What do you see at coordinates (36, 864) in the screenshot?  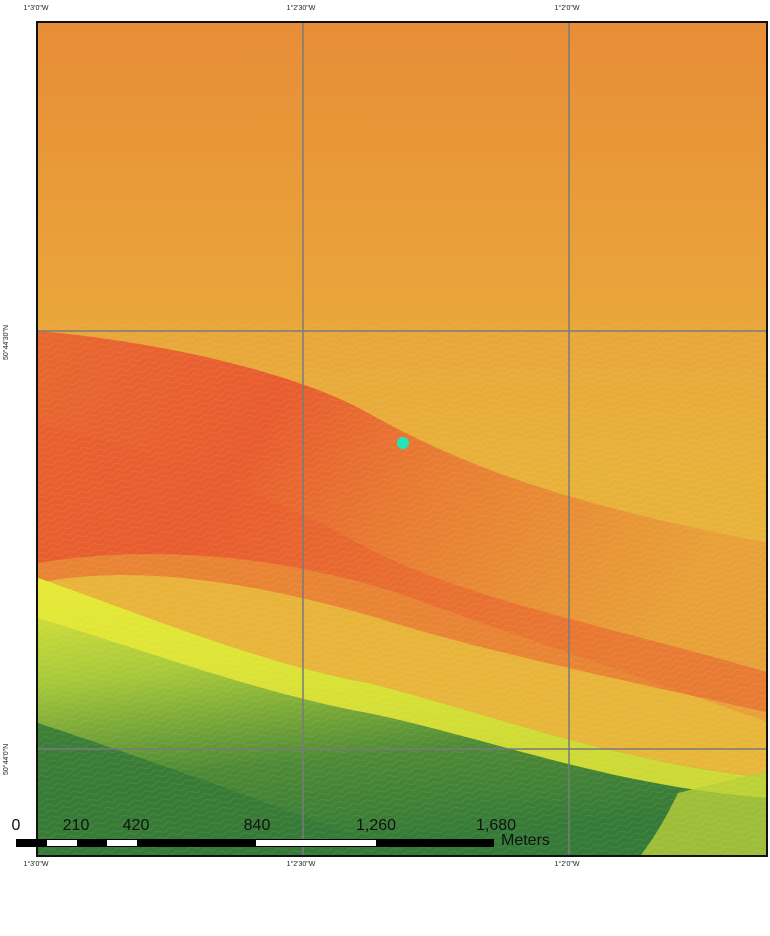 I see `grid-label-bottom-1: 1°3'0"W` at bounding box center [36, 864].